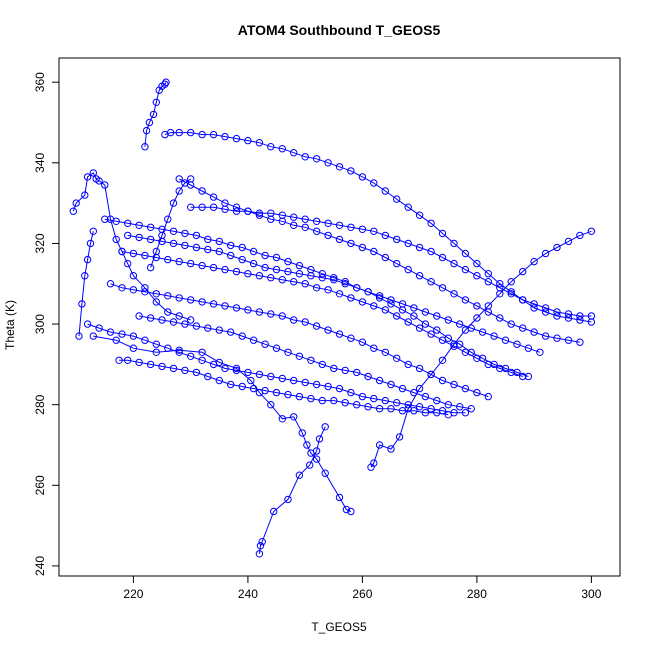  What do you see at coordinates (339, 627) in the screenshot?
I see `x-axis-label: T_GEOS5` at bounding box center [339, 627].